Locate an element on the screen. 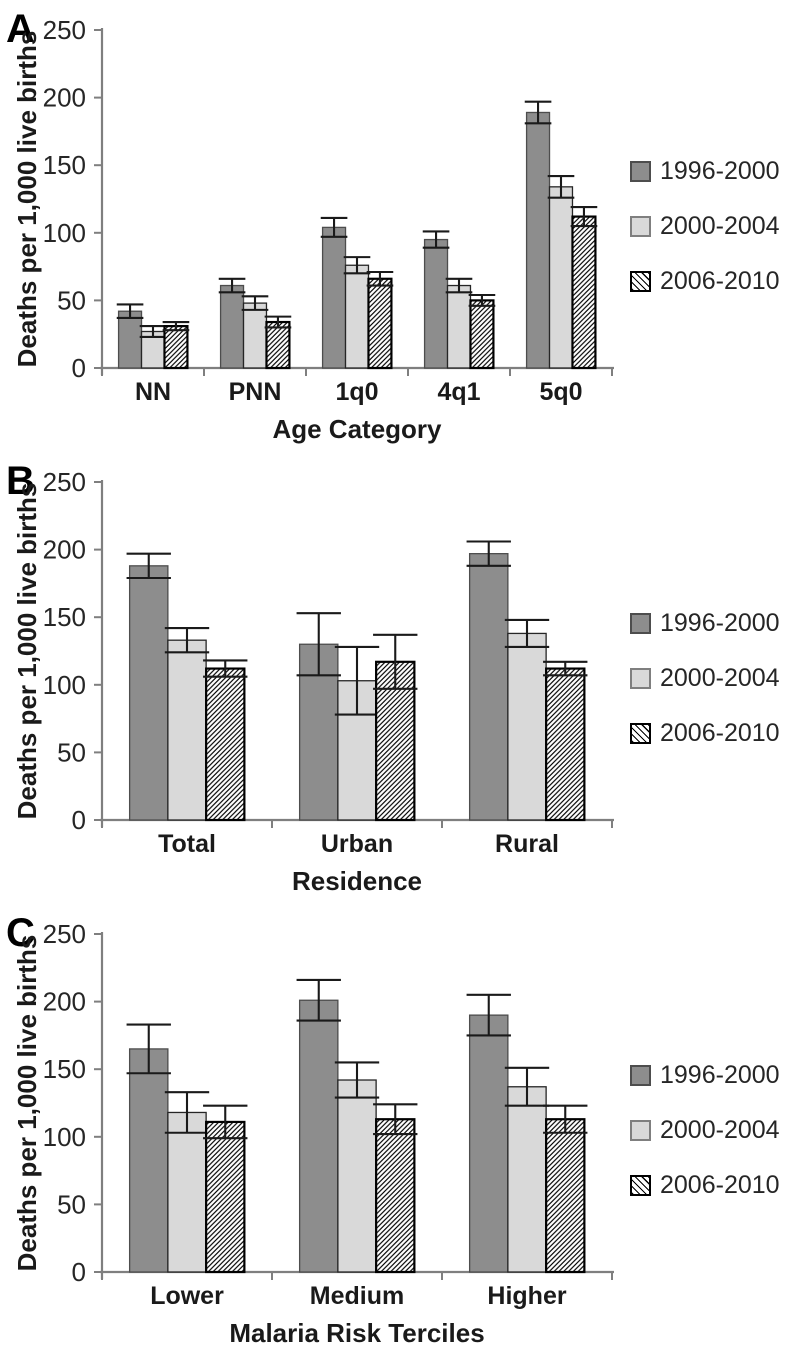 The image size is (789, 1356). category-label-5q0: 5q0 is located at coordinates (560, 392).